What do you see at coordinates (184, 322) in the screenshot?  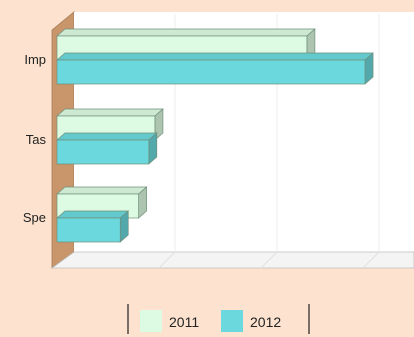 I see `legend-label-2011: 2011` at bounding box center [184, 322].